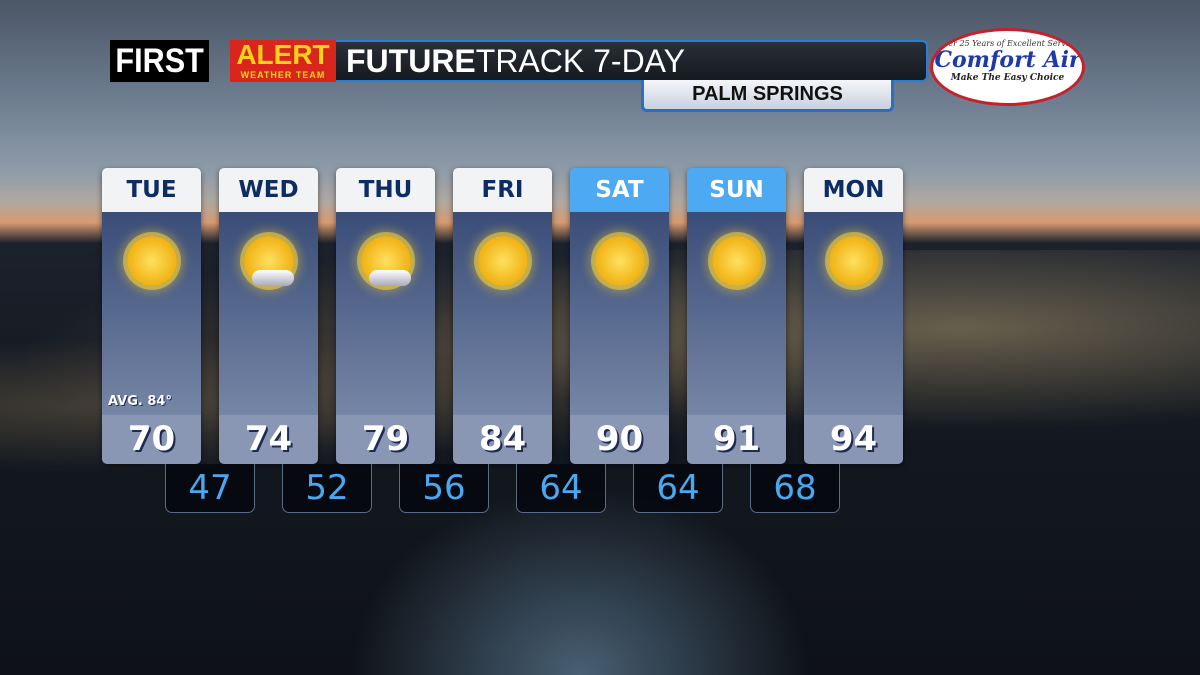 The width and height of the screenshot is (1200, 675). What do you see at coordinates (853, 190) in the screenshot?
I see `day-label: MON` at bounding box center [853, 190].